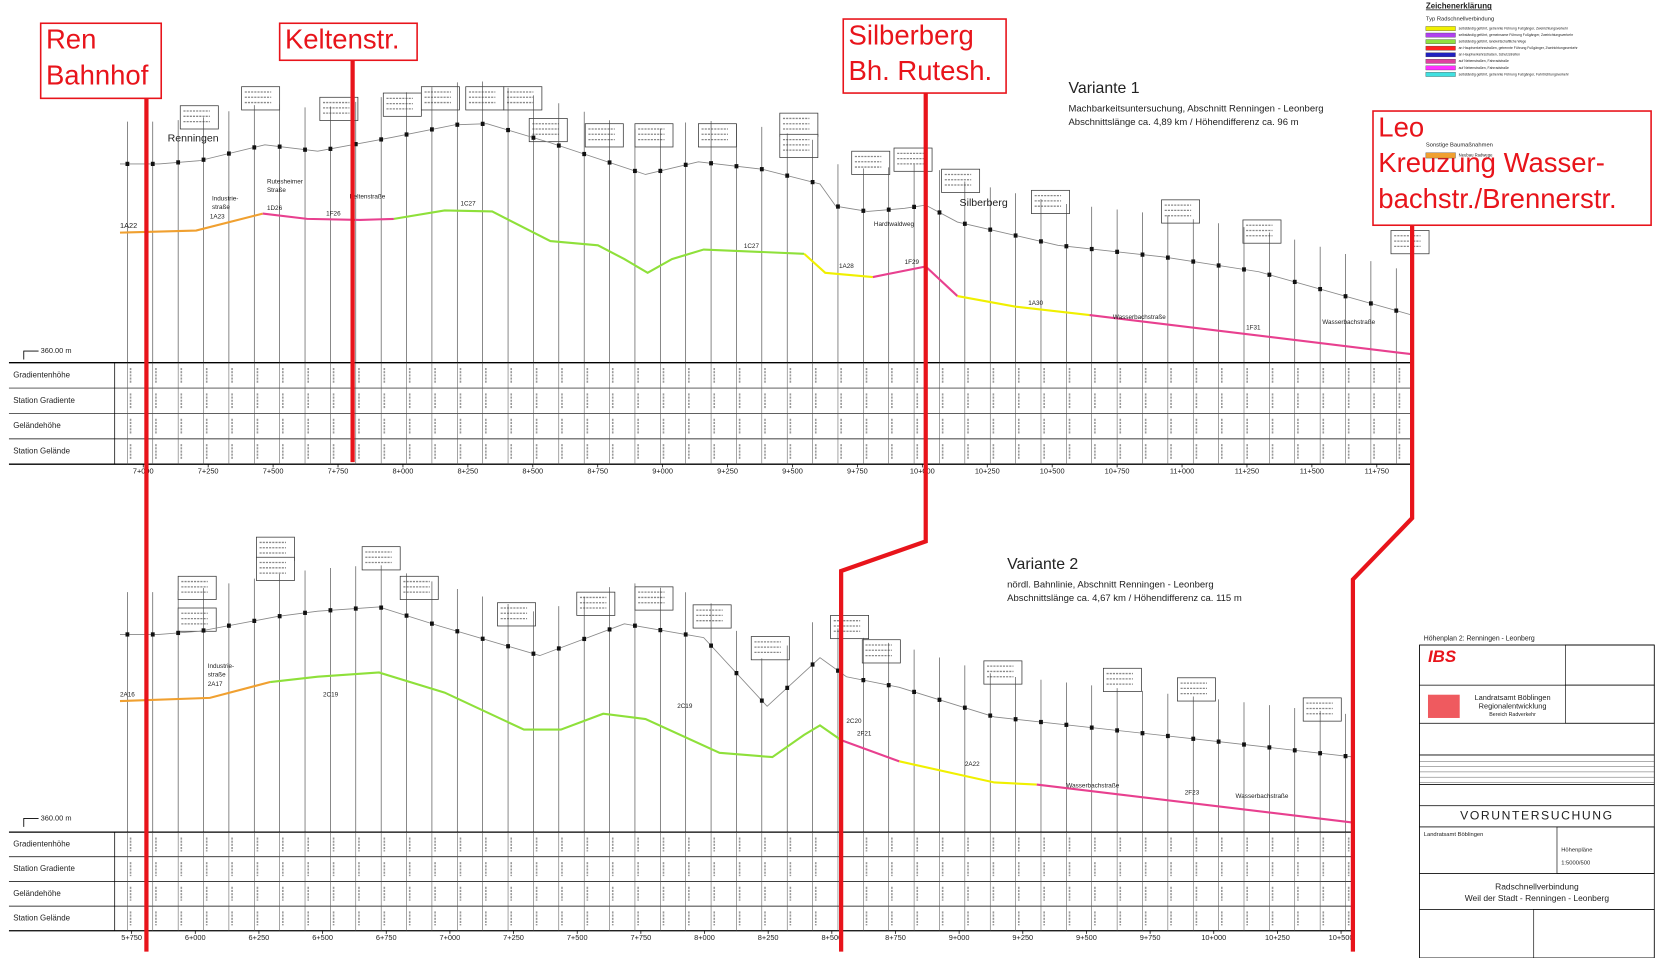  What do you see at coordinates (333, 213) in the screenshot?
I see `profile-label: 1F26` at bounding box center [333, 213].